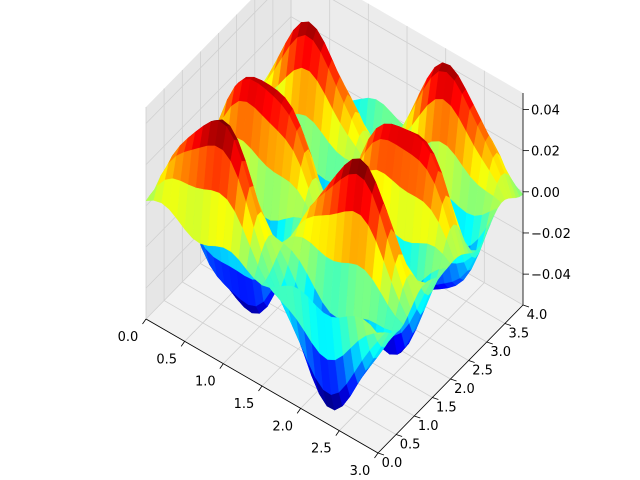 The image size is (640, 480). What do you see at coordinates (482, 371) in the screenshot?
I see `y-tick-label: 2.5` at bounding box center [482, 371].